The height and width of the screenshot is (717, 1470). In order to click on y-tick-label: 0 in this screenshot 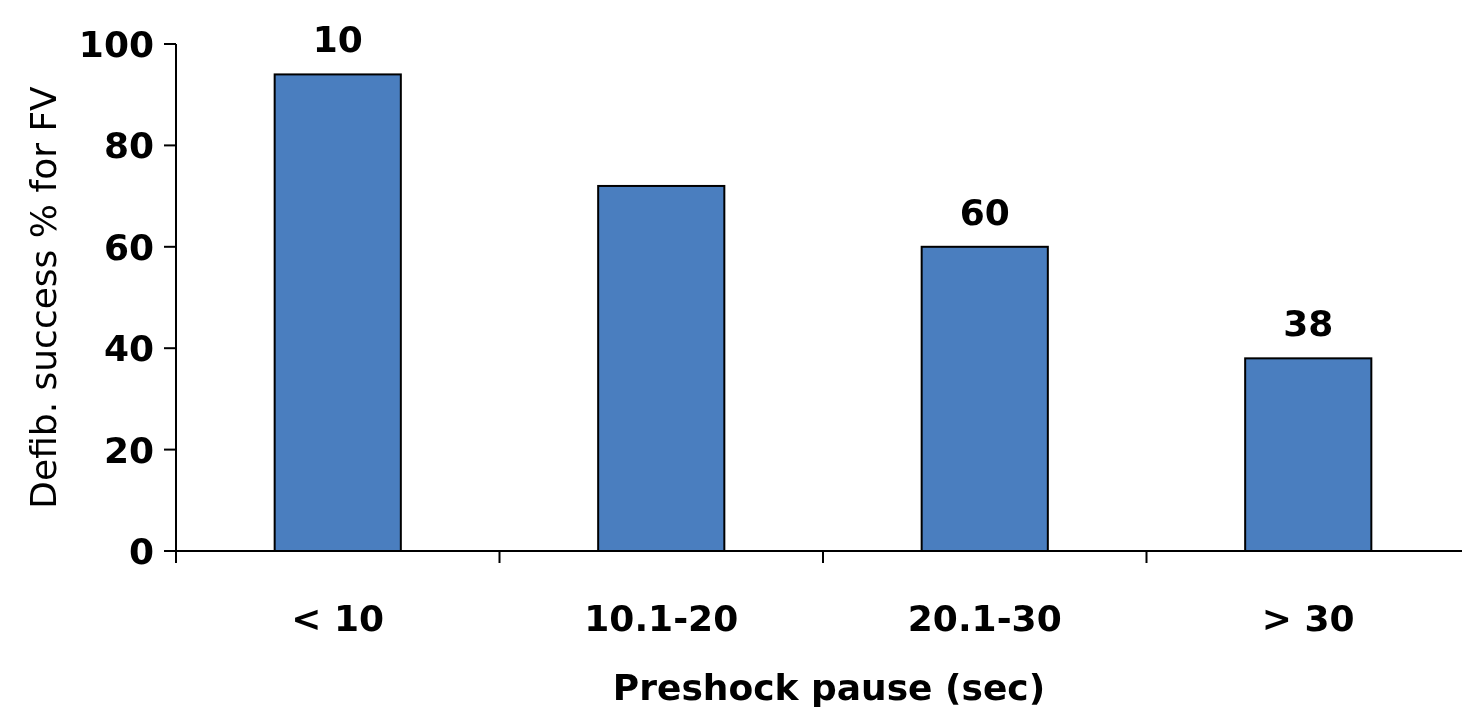, I will do `click(141, 551)`.